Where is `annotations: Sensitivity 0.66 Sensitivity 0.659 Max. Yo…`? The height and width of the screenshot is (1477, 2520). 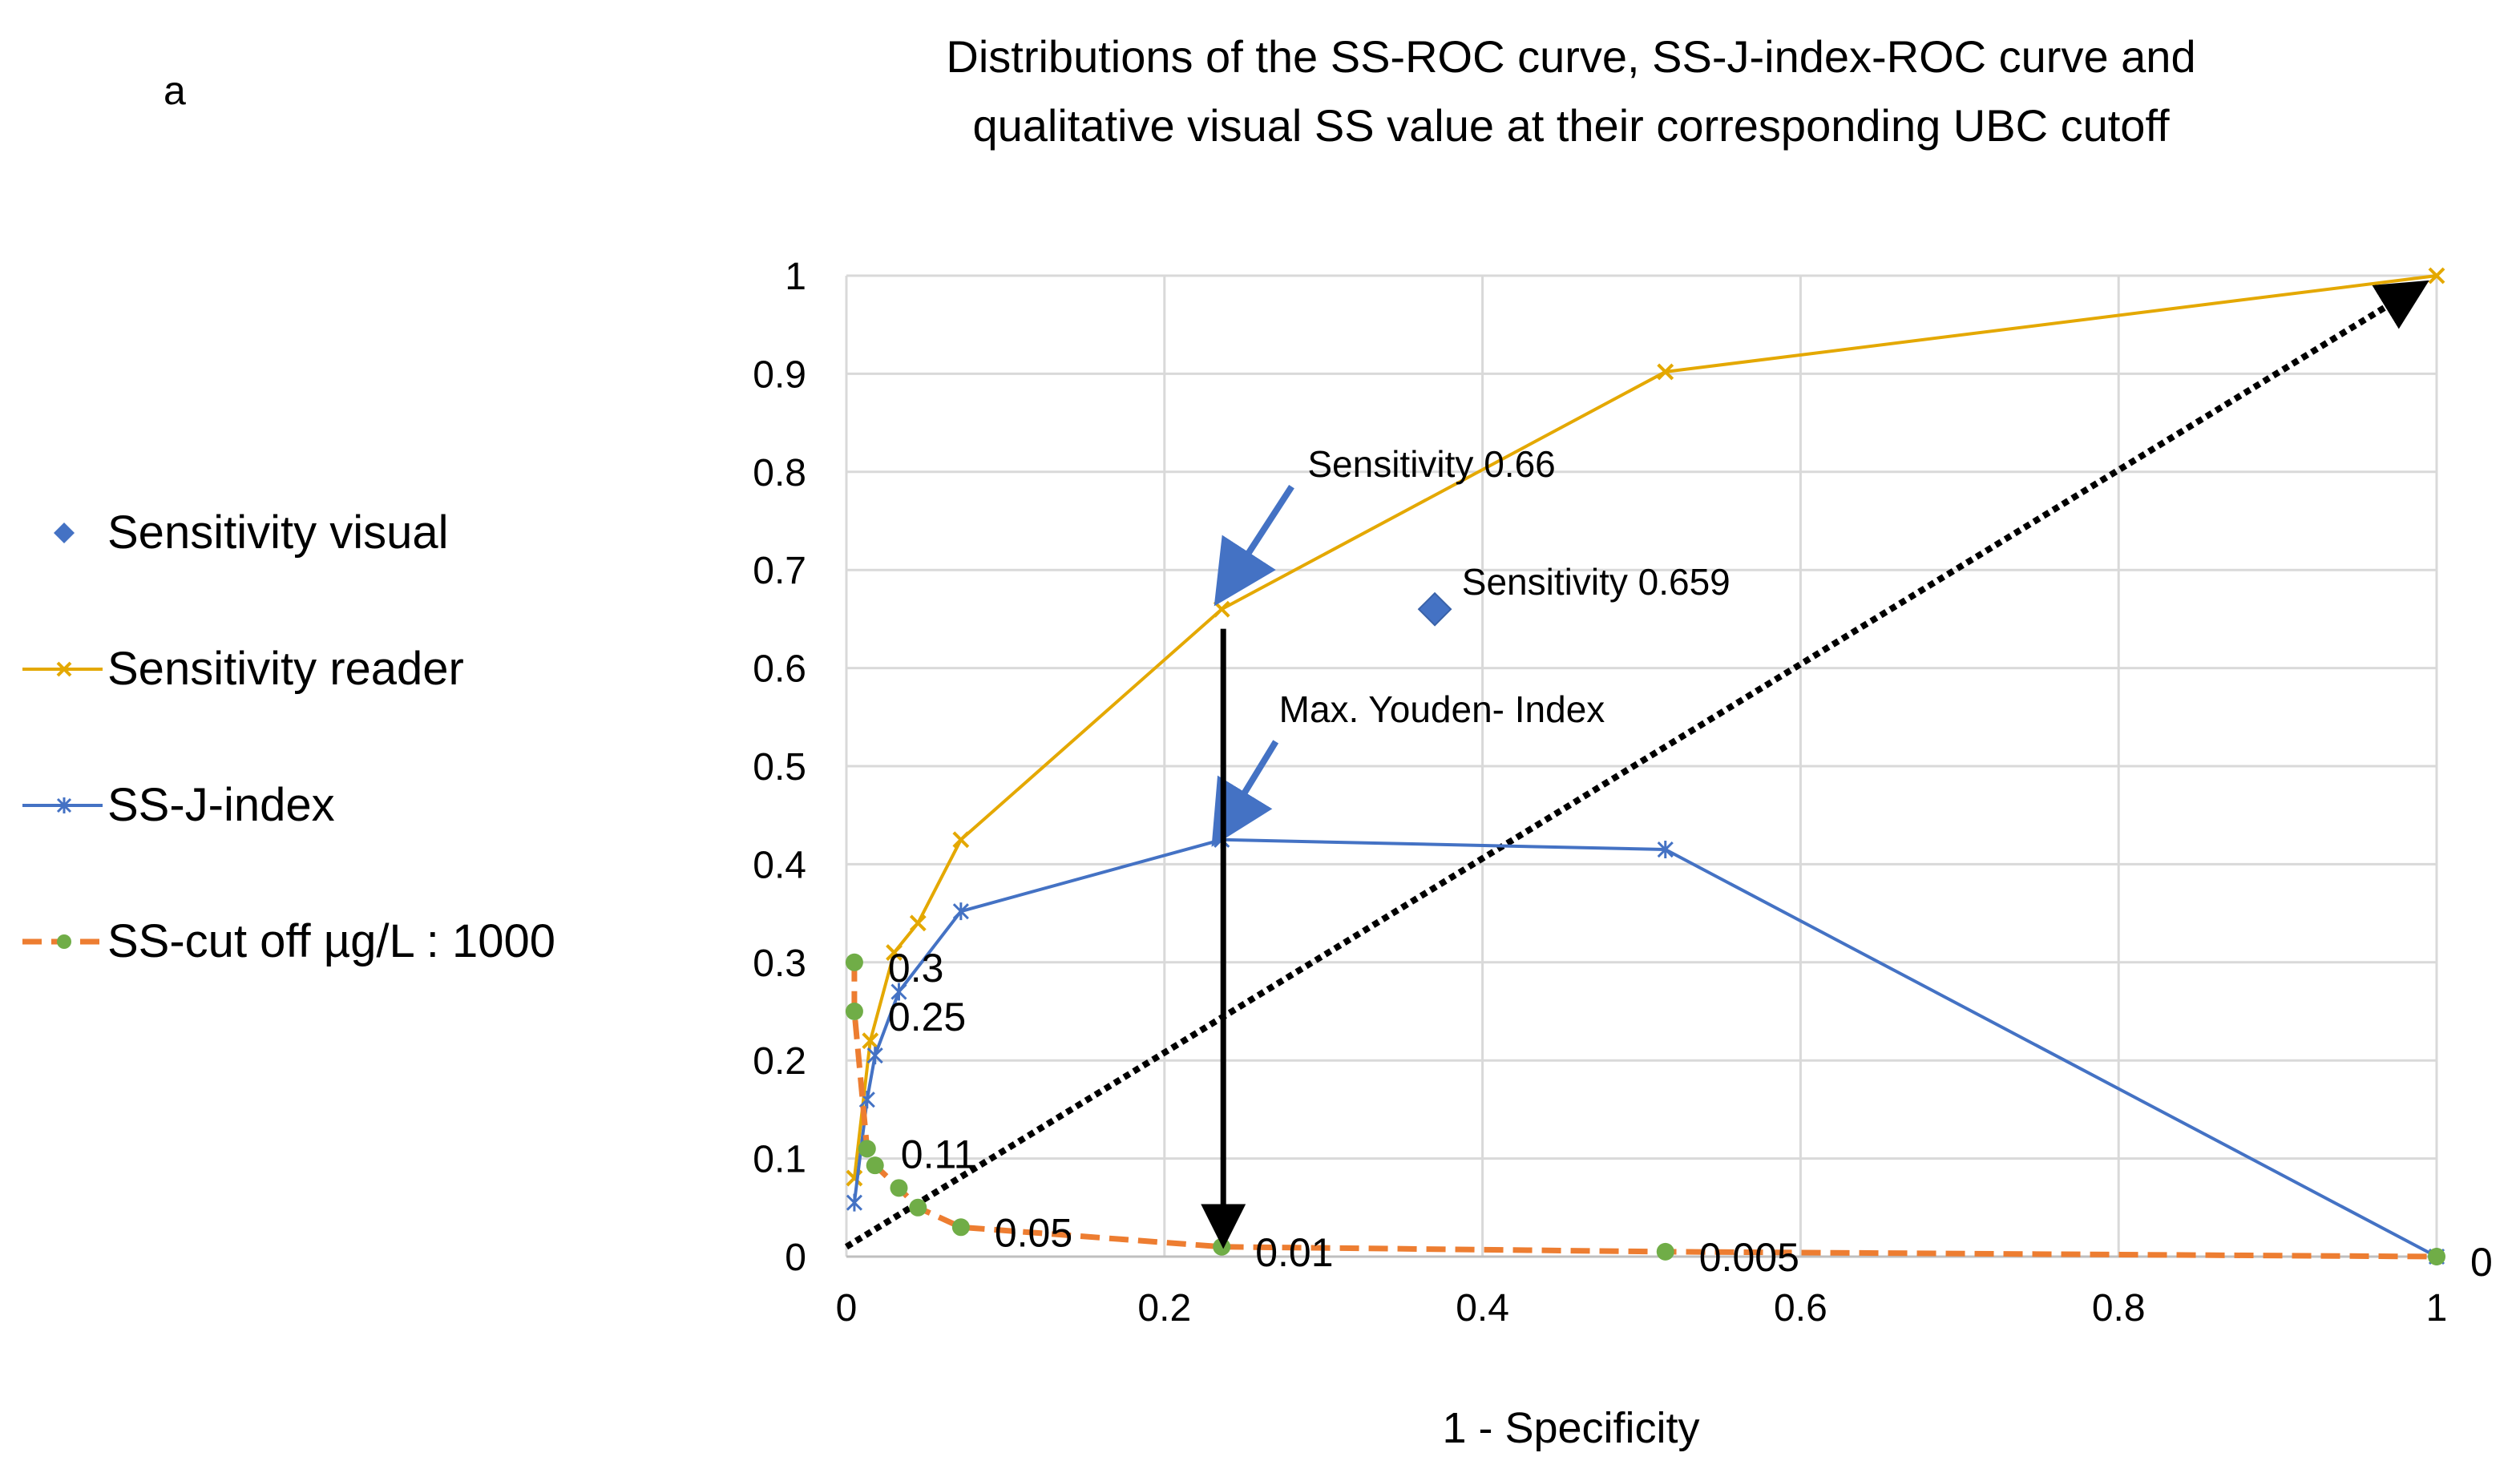
annotations: Sensitivity 0.66 Sensitivity 0.659 Max. Yo… is located at coordinates (1465, 846).